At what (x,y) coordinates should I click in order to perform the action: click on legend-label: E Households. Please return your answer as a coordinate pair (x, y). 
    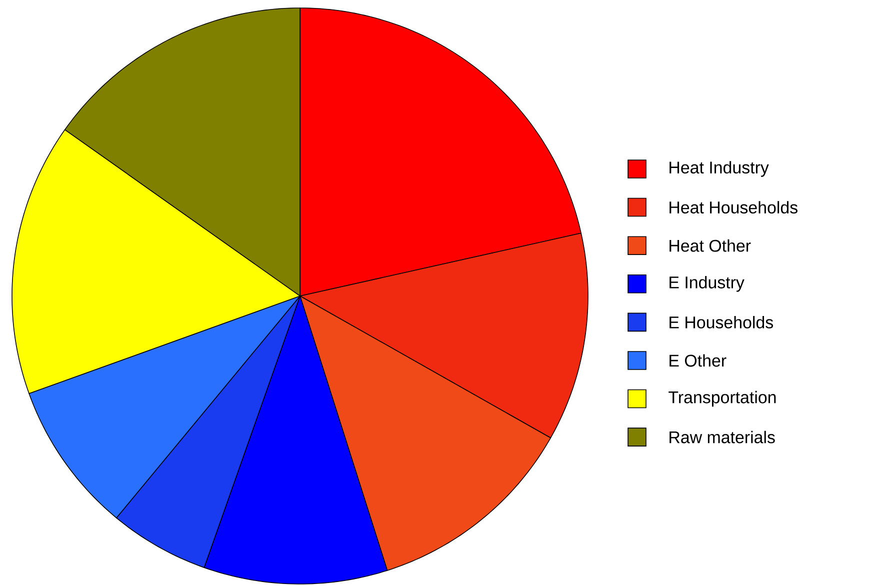
    Looking at the image, I should click on (722, 322).